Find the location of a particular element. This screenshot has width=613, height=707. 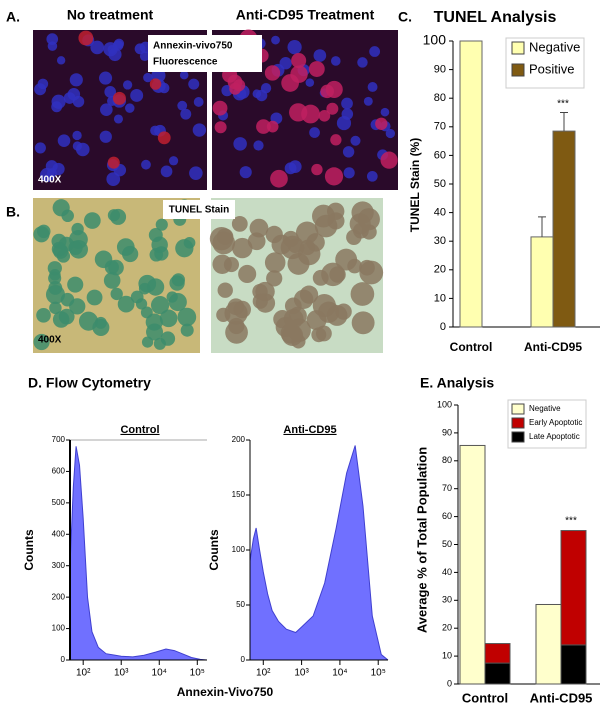

x-tick-label: Anti-CD95 is located at coordinates (561, 697).